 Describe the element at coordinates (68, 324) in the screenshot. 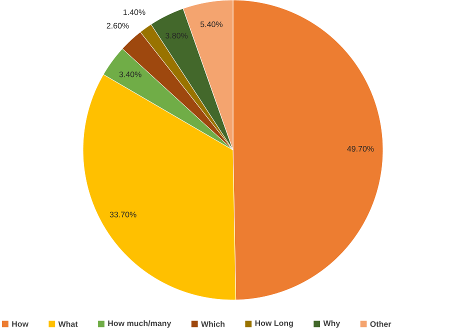

I see `legend-label: What` at that location.